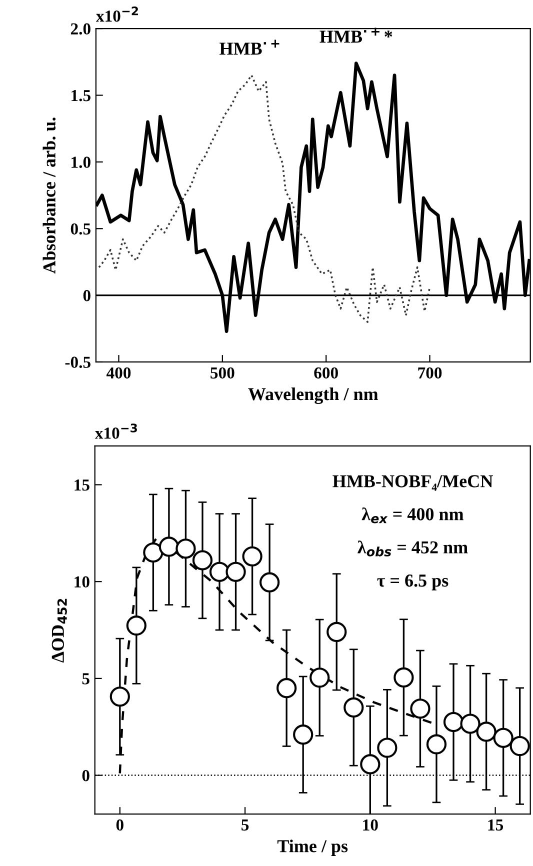 Image resolution: width=533 pixels, height=866 pixels. What do you see at coordinates (82, 485) in the screenshot?
I see `y-tick-label: 15` at bounding box center [82, 485].